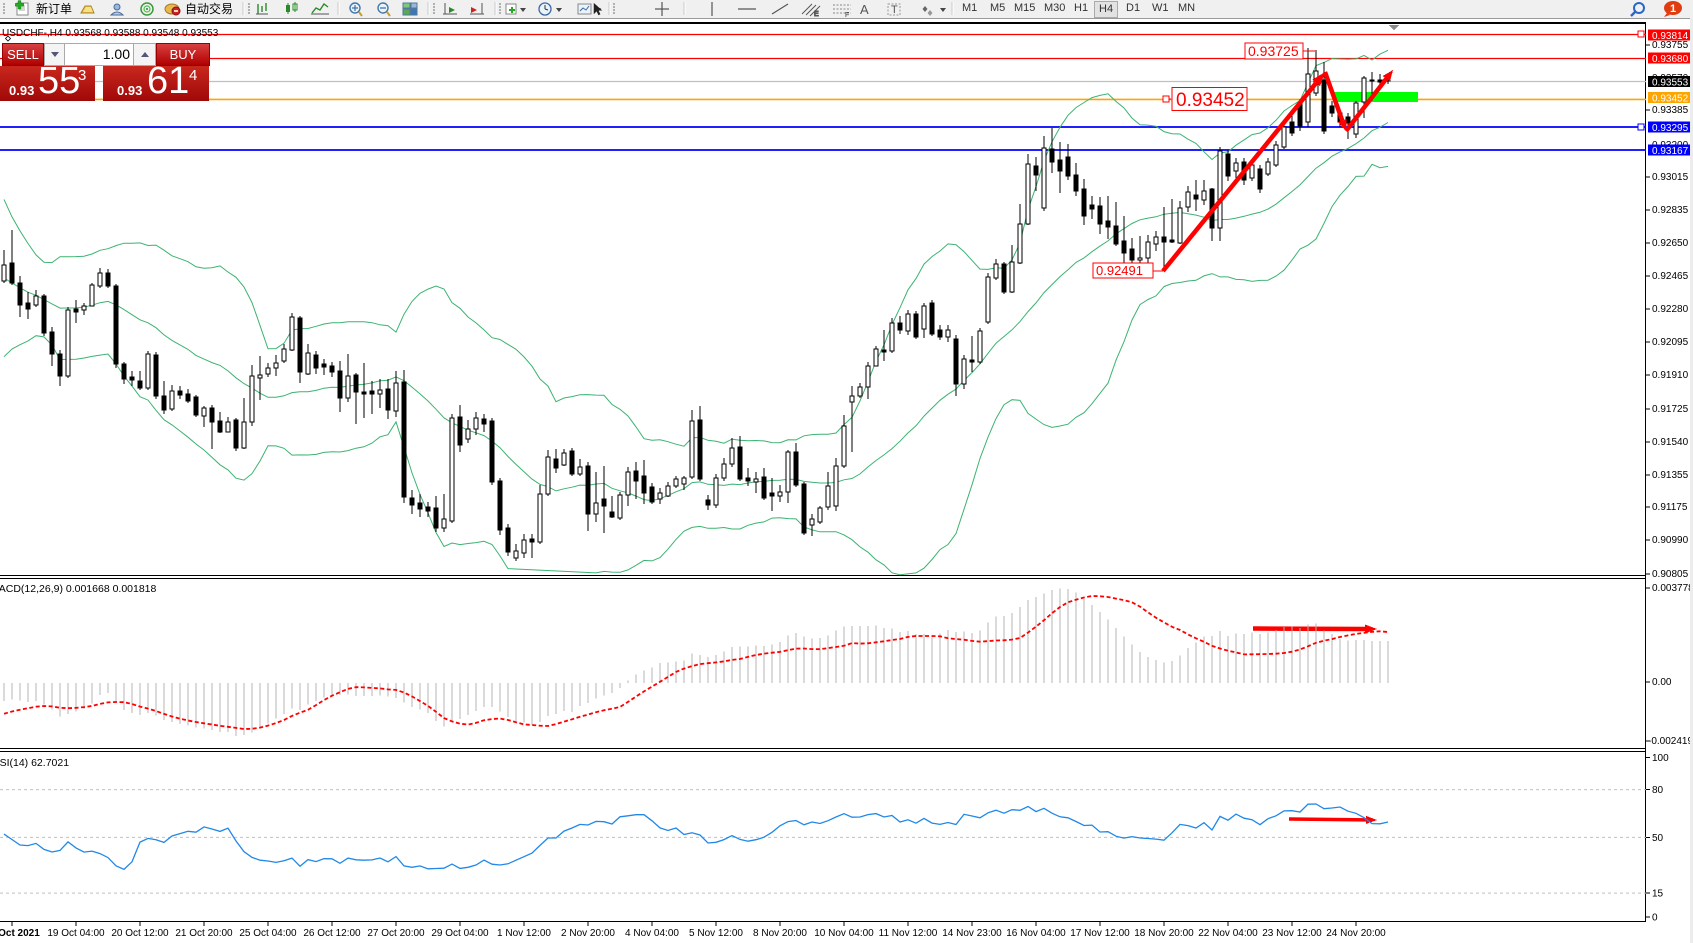 The height and width of the screenshot is (943, 1693). What do you see at coordinates (1658, 838) in the screenshot?
I see `svg-text: 50` at bounding box center [1658, 838].